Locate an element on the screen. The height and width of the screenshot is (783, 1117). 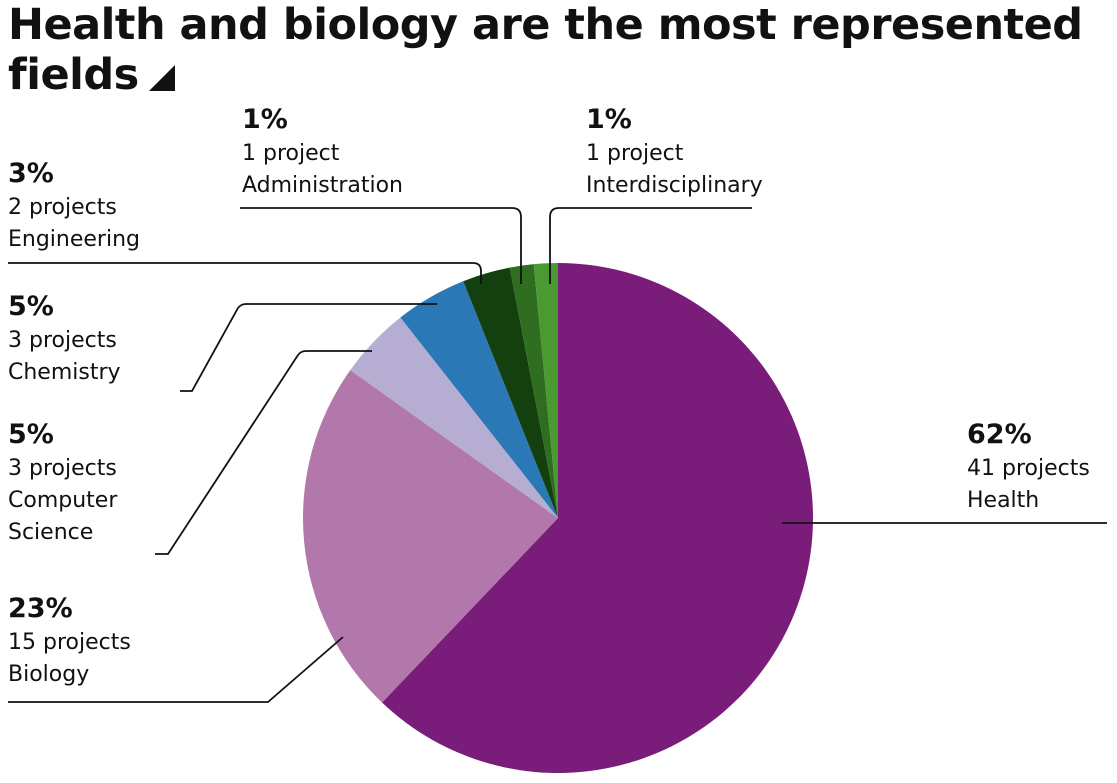
leader-line-engineering is located at coordinates (245, 273).